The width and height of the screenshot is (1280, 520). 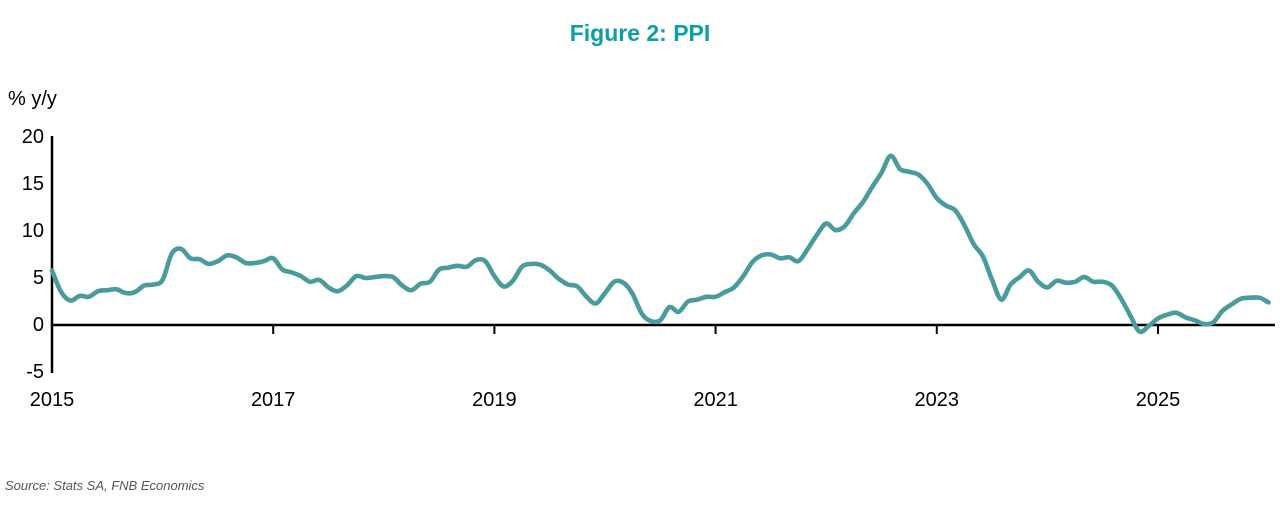 I want to click on y-tick-label: 20, so click(x=32, y=137).